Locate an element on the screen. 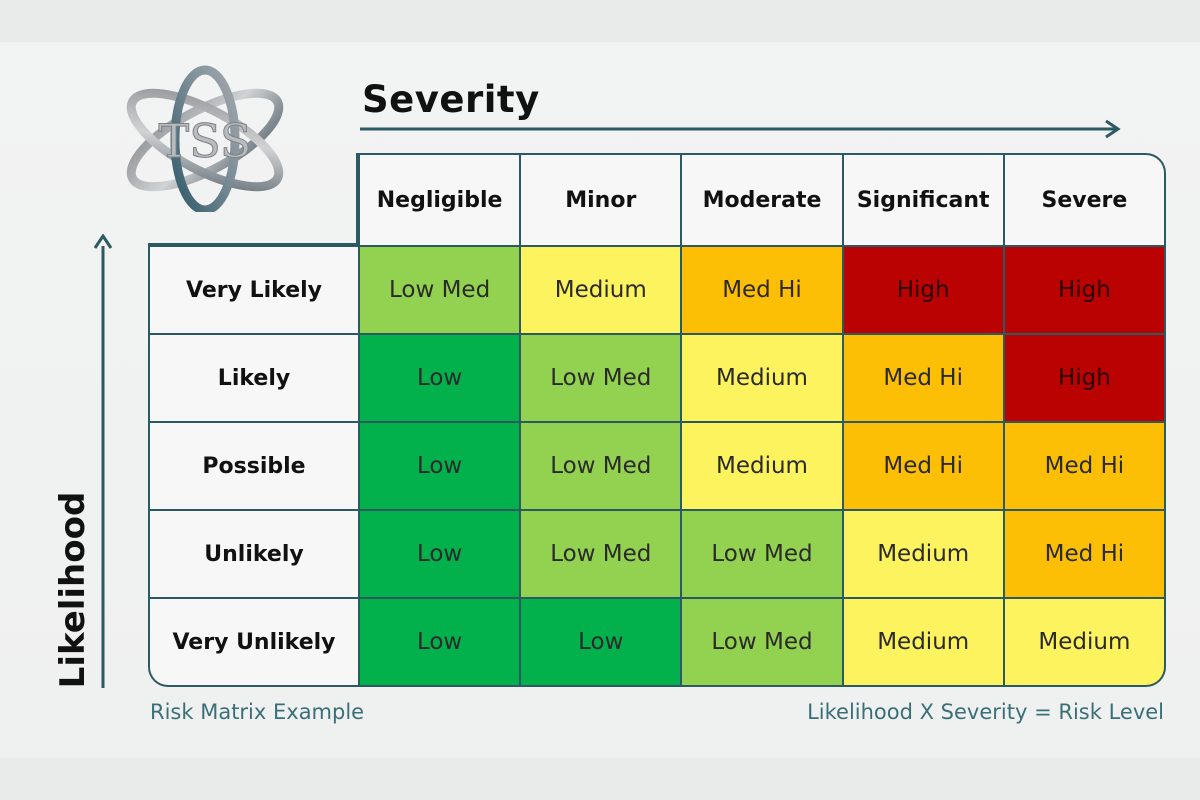 The image size is (1200, 800). logo-text: TSS is located at coordinates (205, 141).